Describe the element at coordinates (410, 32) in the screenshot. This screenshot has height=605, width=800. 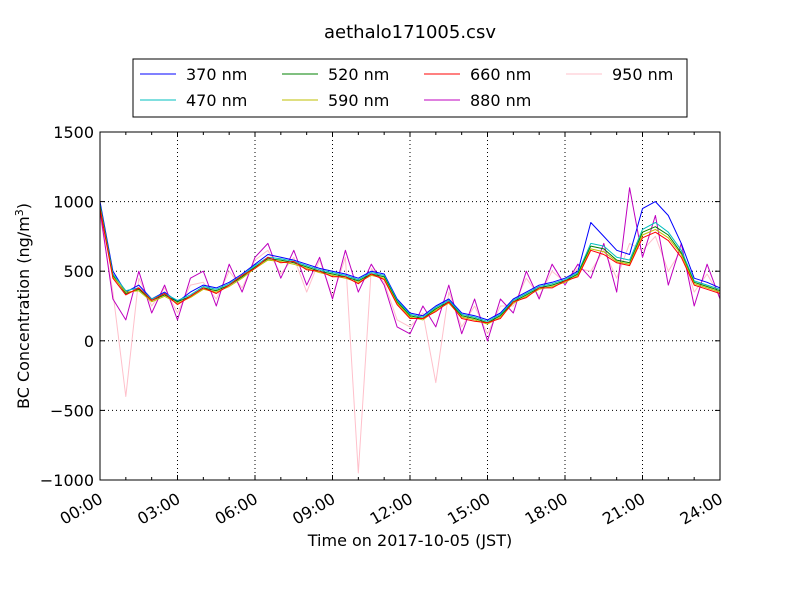
I see `chart-title: aethalo171005.csv` at that location.